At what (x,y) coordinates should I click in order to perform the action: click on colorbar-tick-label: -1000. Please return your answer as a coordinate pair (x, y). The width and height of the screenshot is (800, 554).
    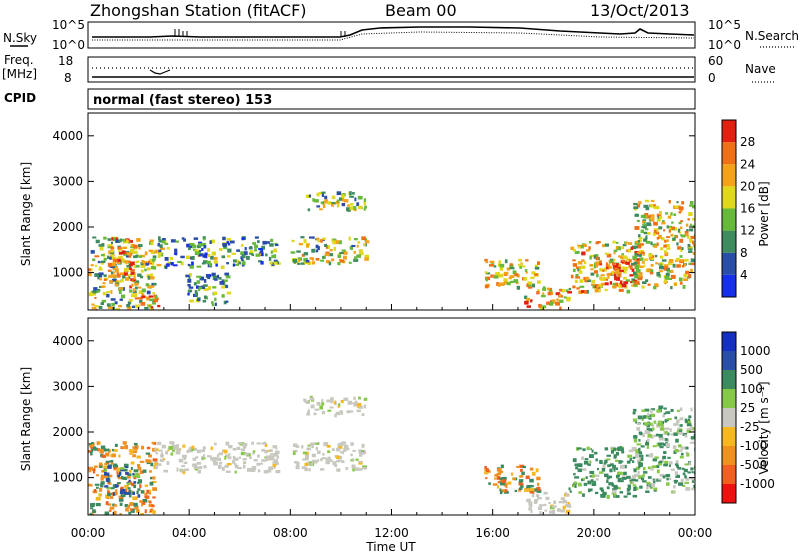
    Looking at the image, I should click on (757, 484).